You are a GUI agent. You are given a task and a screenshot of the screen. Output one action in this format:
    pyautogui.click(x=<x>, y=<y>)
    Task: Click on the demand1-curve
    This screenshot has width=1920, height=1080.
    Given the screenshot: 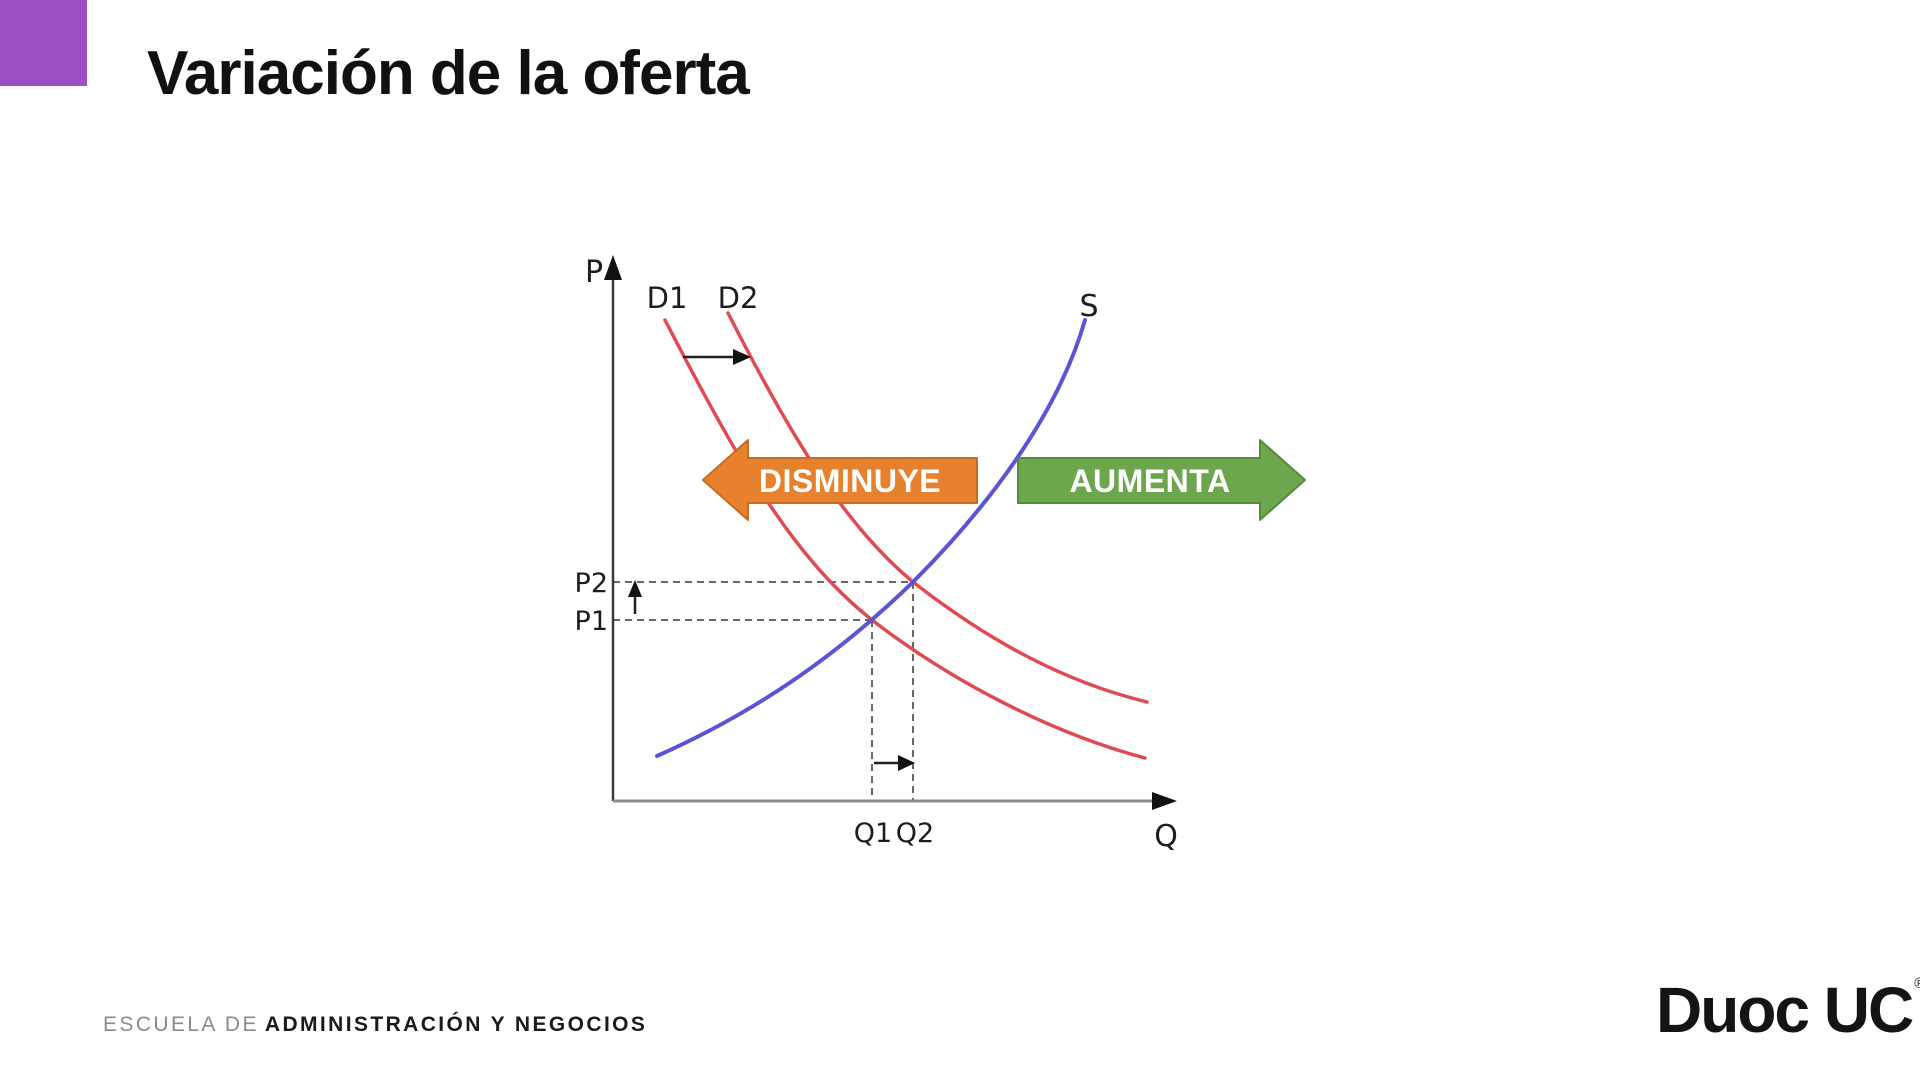 What is the action you would take?
    pyautogui.click(x=905, y=539)
    